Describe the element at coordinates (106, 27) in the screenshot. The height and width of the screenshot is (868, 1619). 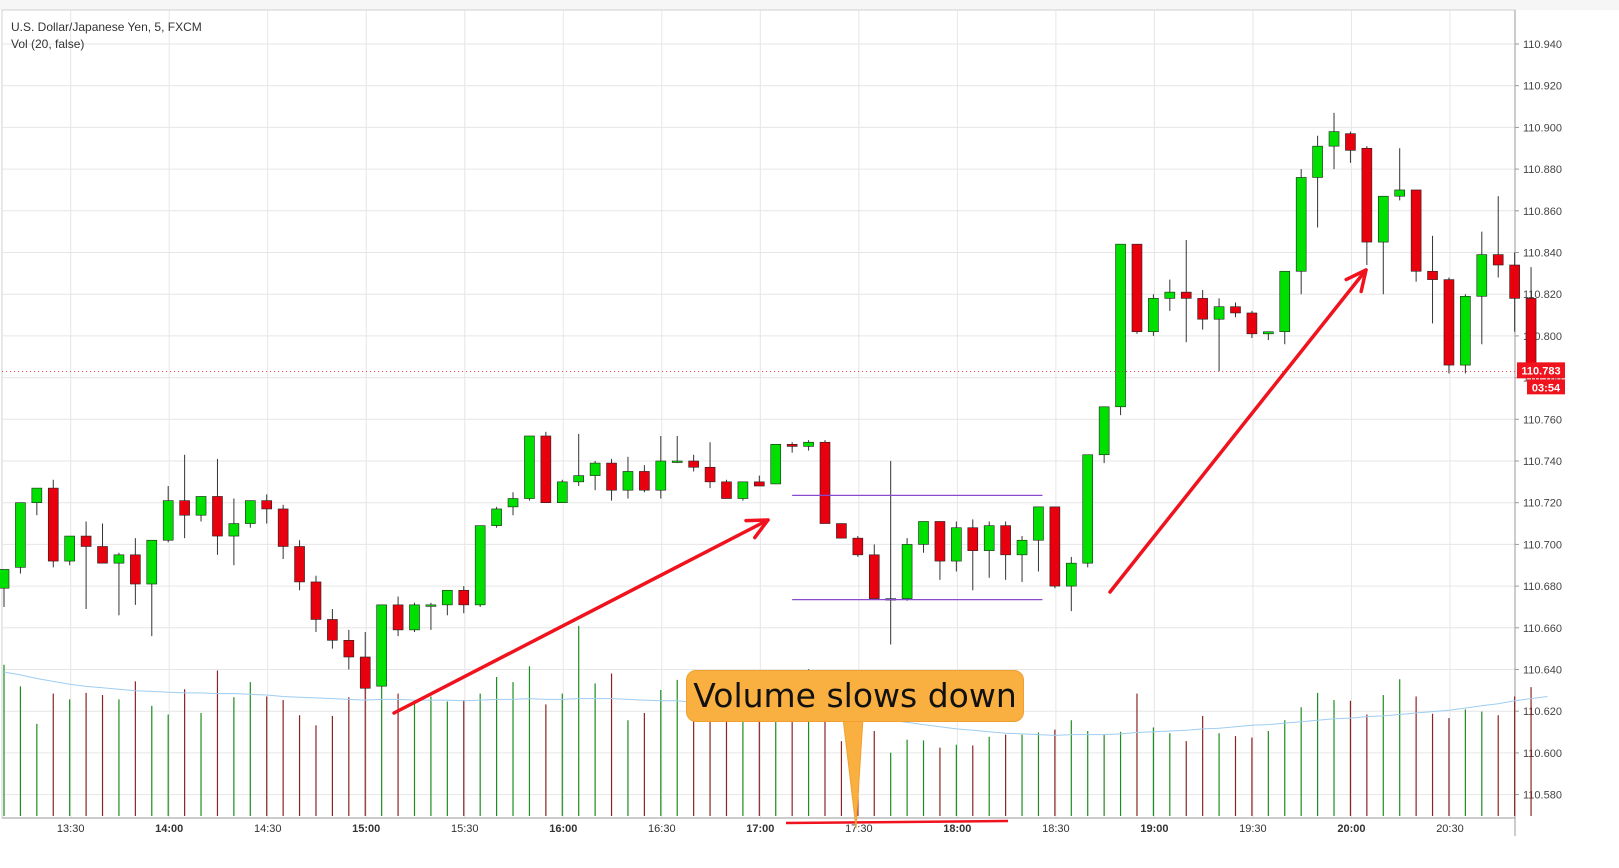
I see `symbol-title: U.S. Dollar/Japanese Yen, 5, FXCM` at that location.